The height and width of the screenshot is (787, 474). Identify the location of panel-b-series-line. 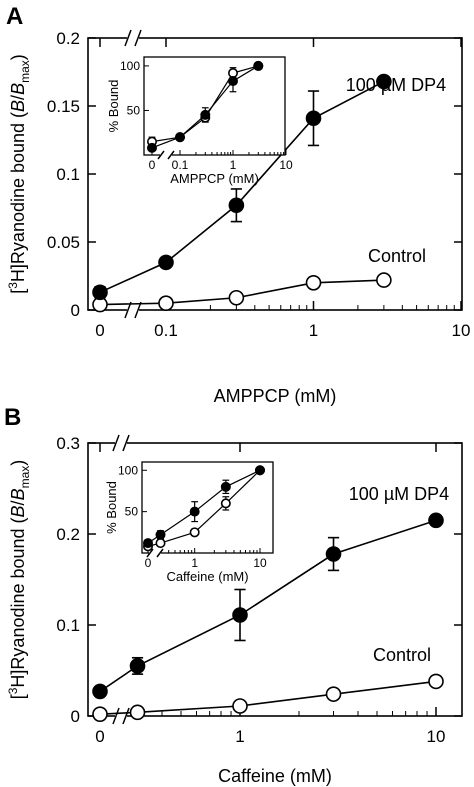
(268, 697).